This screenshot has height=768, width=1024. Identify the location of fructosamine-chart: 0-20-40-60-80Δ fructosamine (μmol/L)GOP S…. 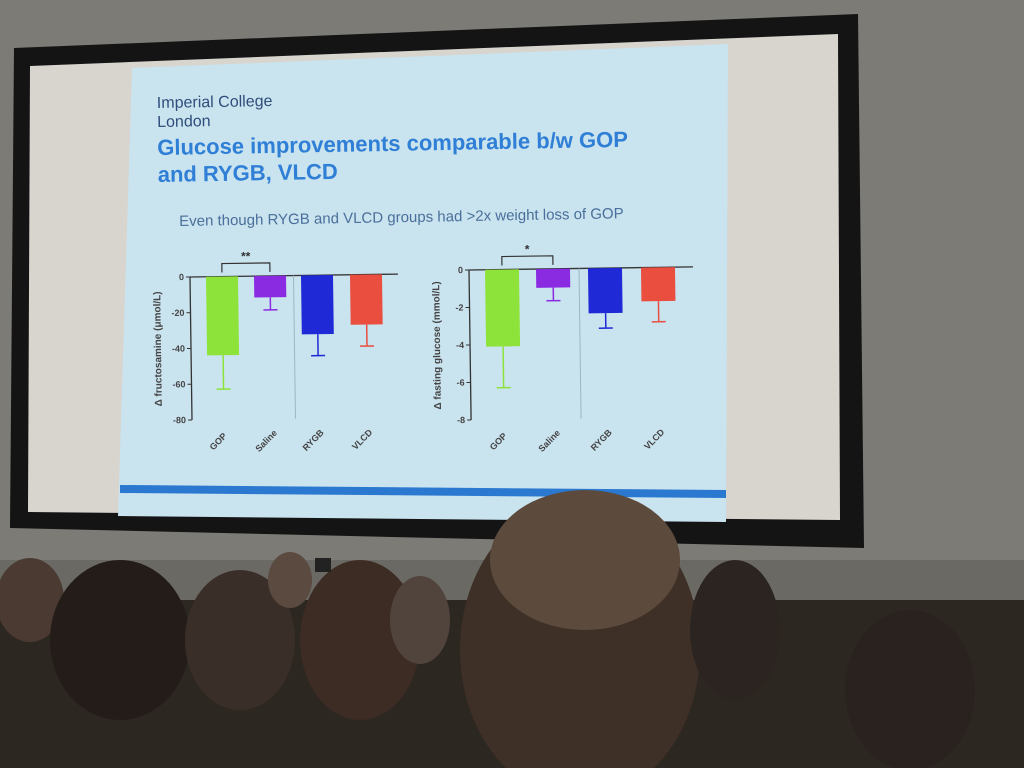
(275, 351).